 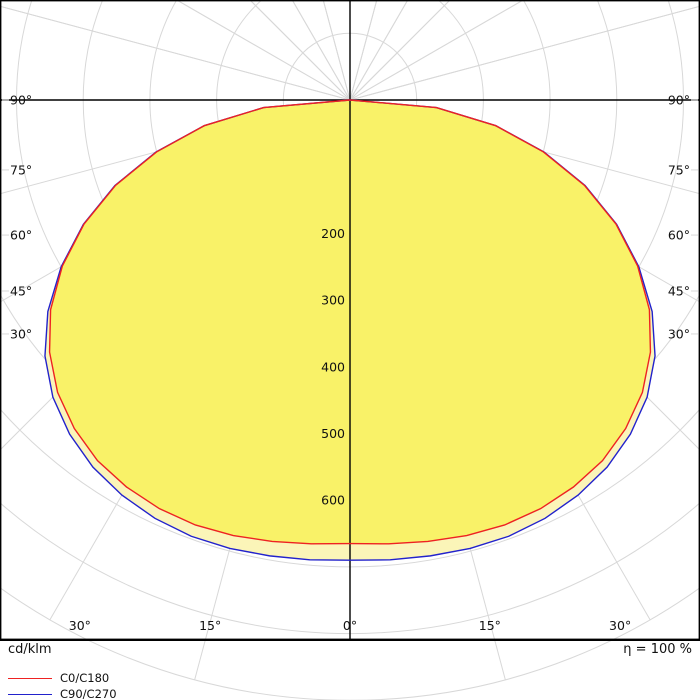 What do you see at coordinates (350, 625) in the screenshot?
I see `angle-label-bottom-2: 0°` at bounding box center [350, 625].